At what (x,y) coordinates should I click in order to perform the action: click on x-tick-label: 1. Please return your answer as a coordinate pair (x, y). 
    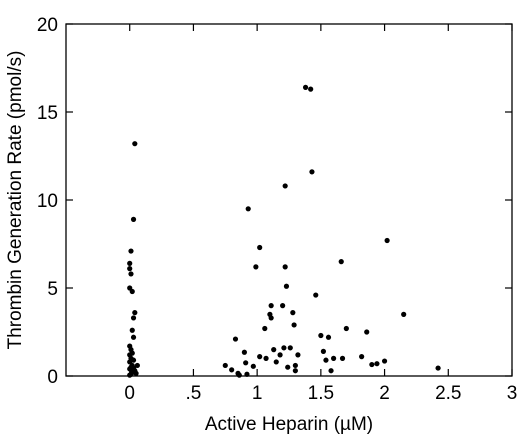
    Looking at the image, I should click on (257, 393).